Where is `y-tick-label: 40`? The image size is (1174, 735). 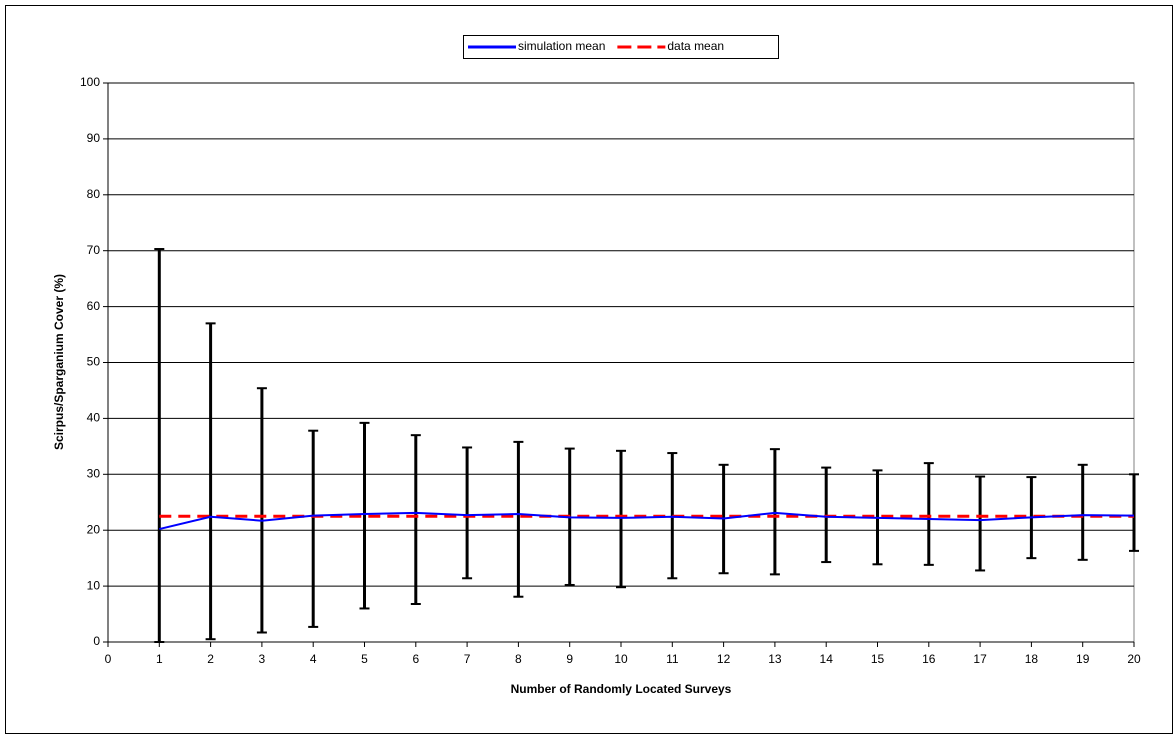 y-tick-label: 40 is located at coordinates (94, 418).